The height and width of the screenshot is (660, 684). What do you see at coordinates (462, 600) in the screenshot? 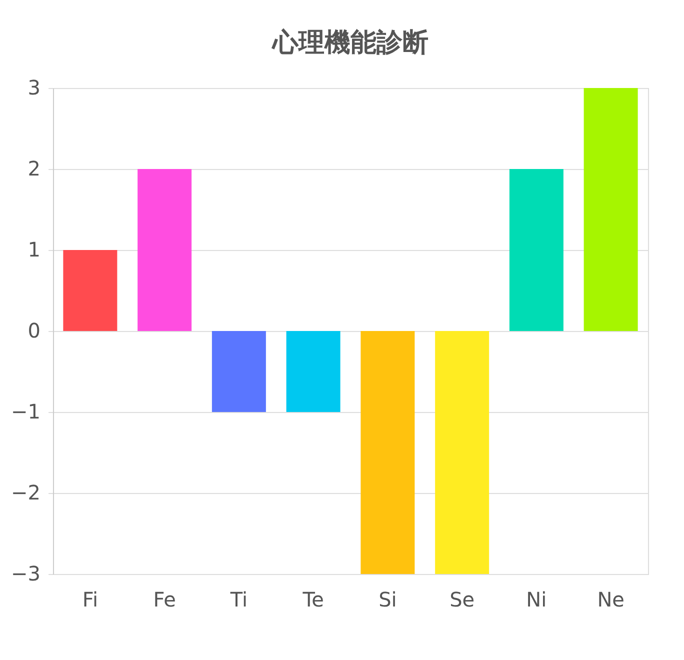
I see `x-tick-label: Se` at bounding box center [462, 600].